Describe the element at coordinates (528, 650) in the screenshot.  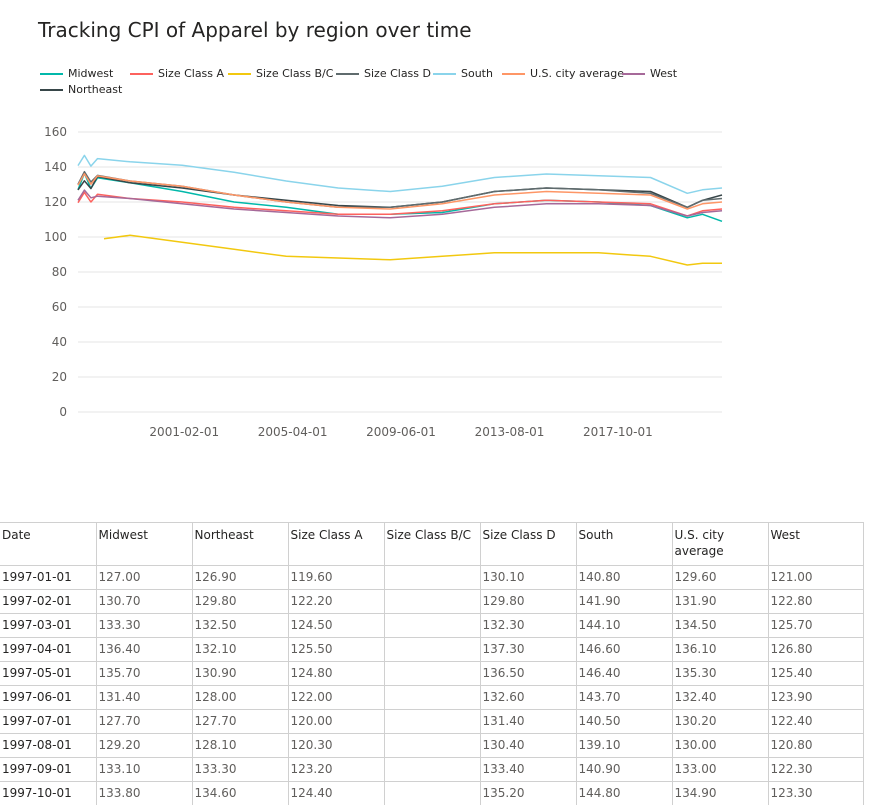
I see `value-cell: 137.30` at that location.